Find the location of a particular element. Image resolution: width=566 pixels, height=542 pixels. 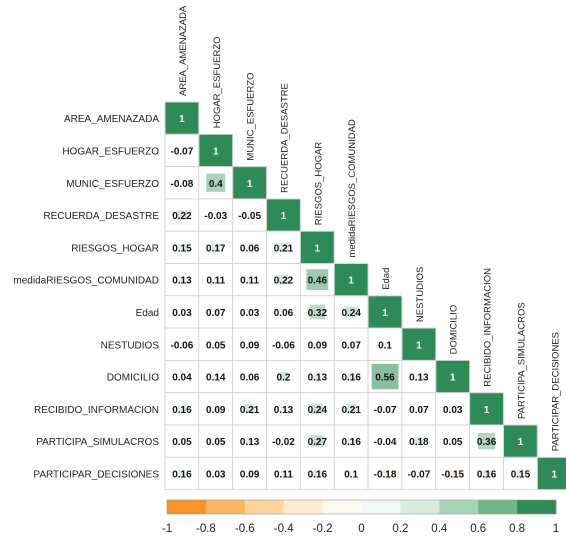

cell-value: -0.04 is located at coordinates (385, 442).